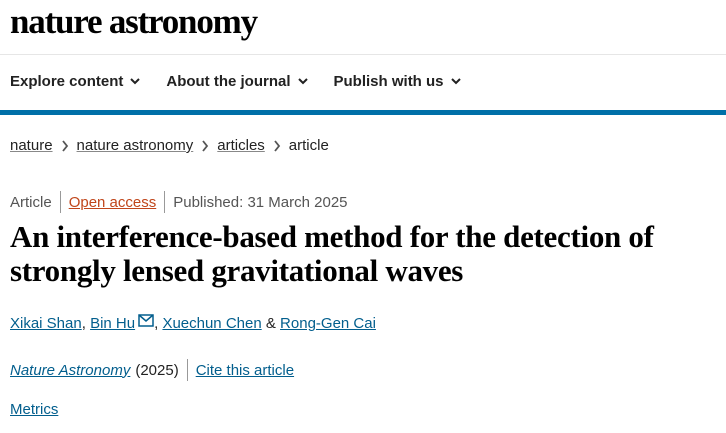  I want to click on journal-link: Nature Astronomy, so click(70, 370).